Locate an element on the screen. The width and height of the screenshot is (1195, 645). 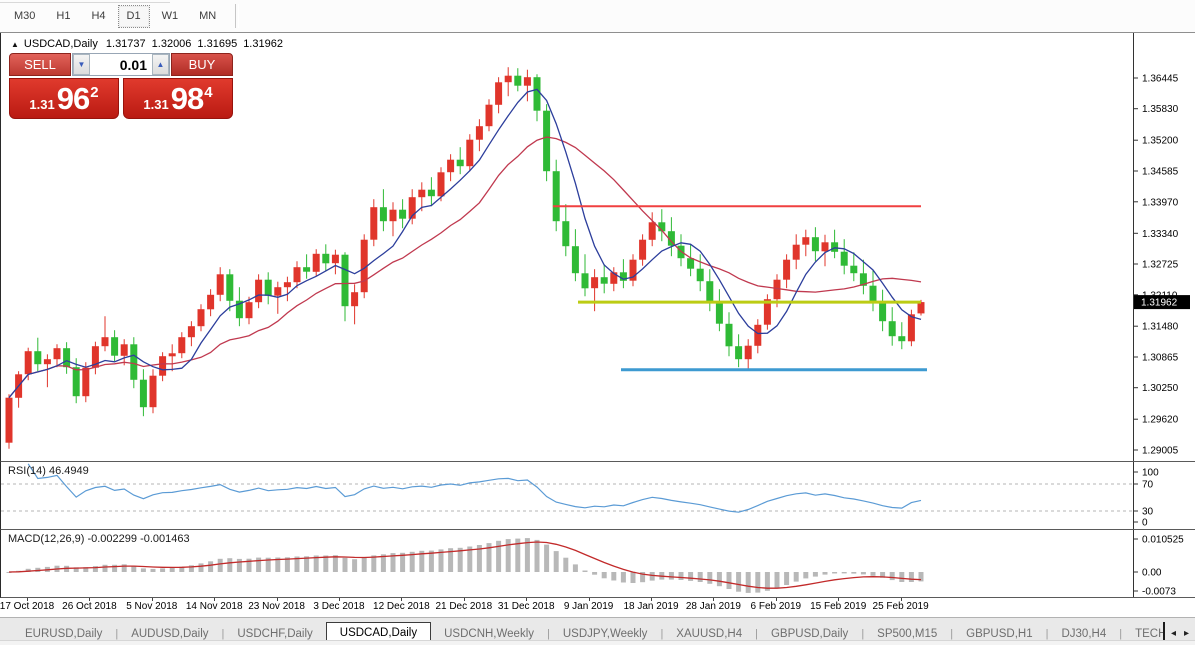
svg-text: 1.33340 is located at coordinates (1160, 234).